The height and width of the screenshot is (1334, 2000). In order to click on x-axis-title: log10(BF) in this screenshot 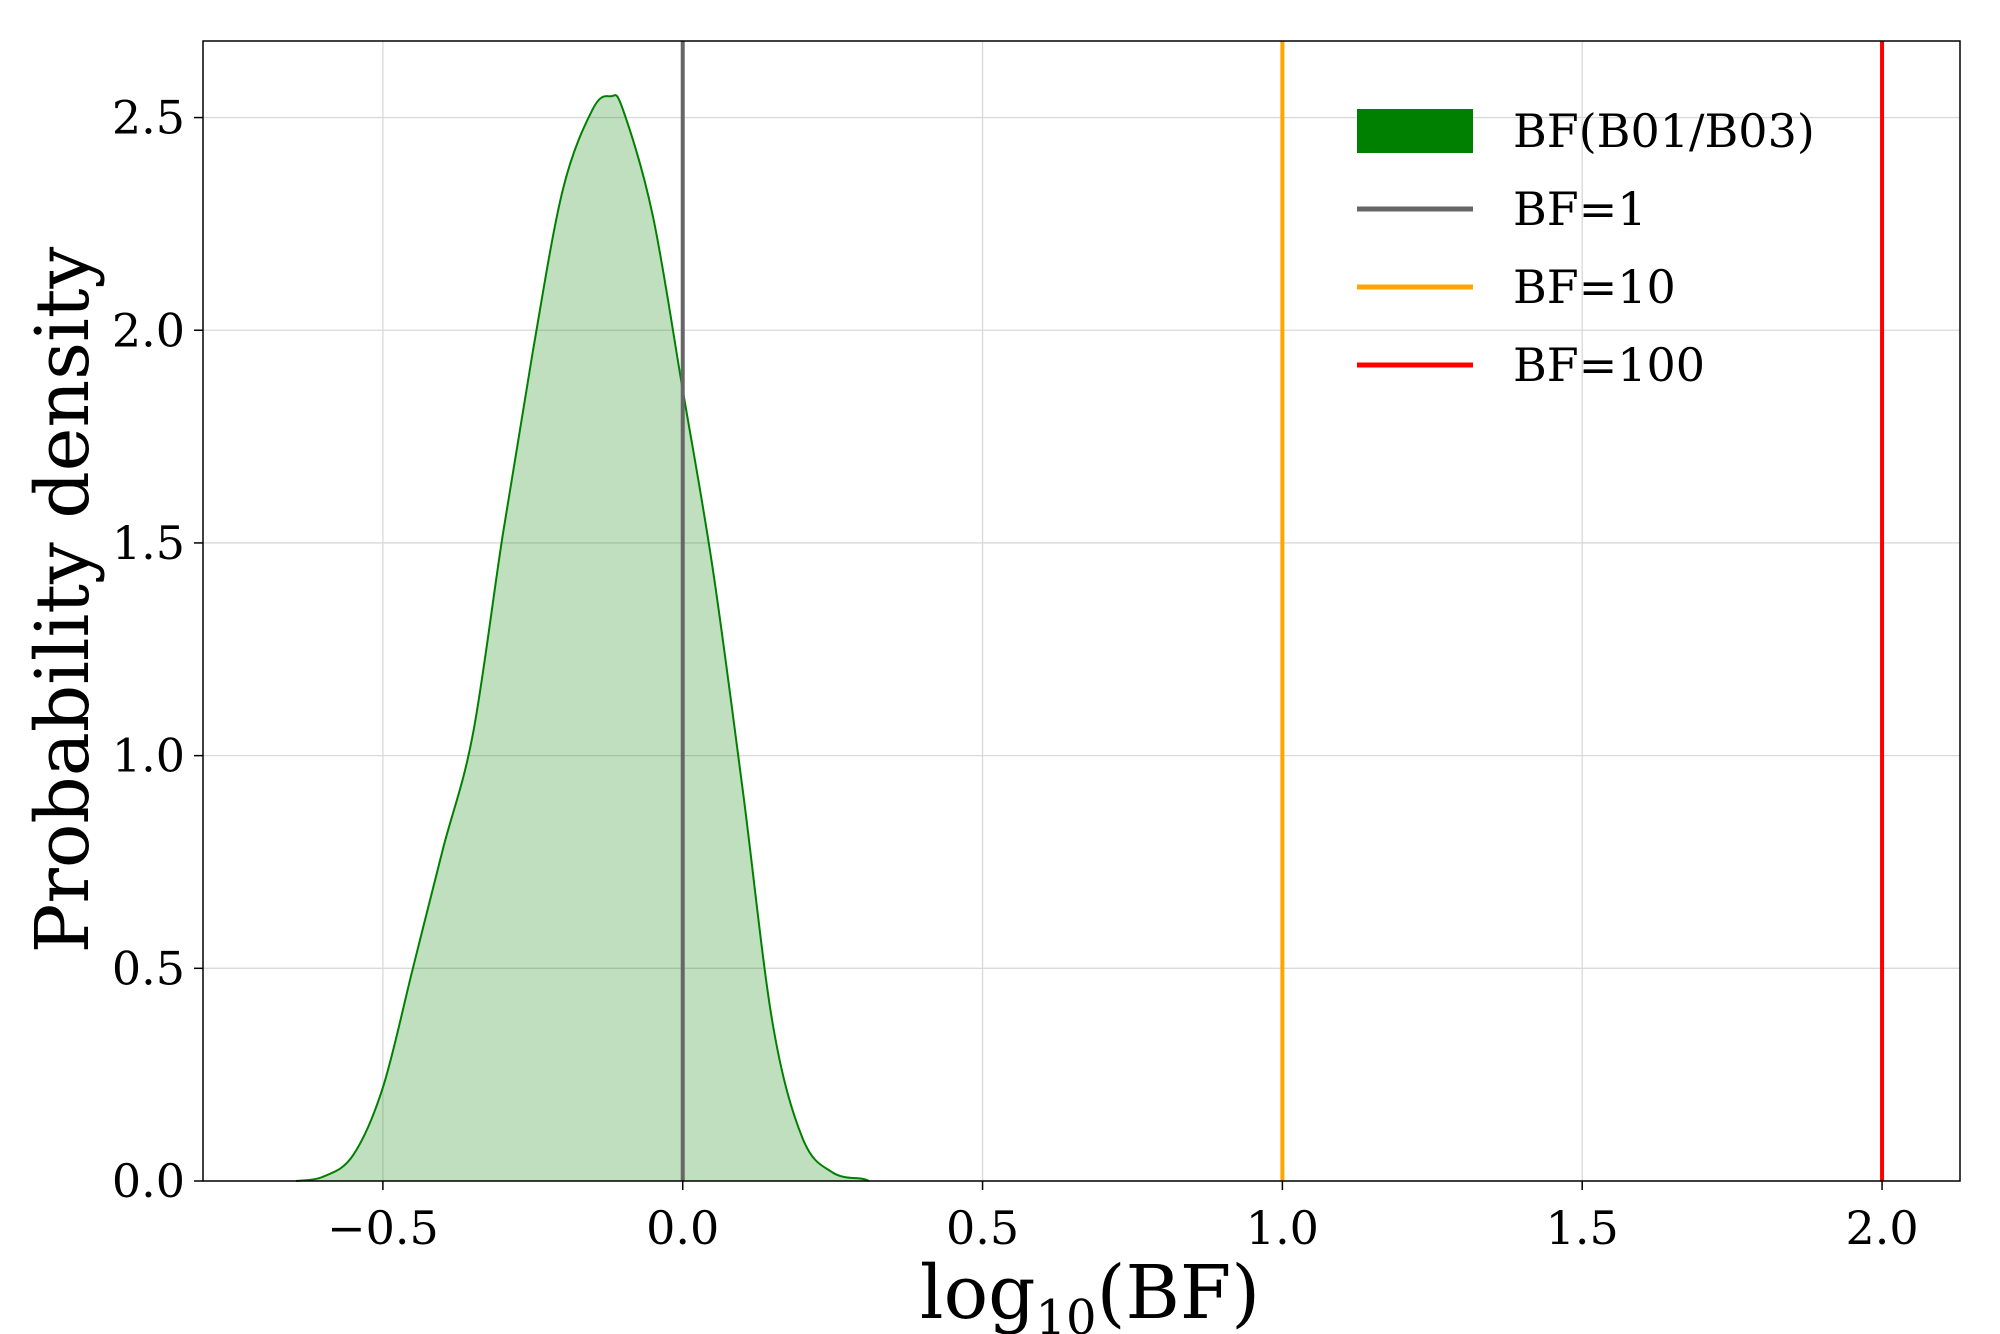, I will do `click(1090, 1292)`.